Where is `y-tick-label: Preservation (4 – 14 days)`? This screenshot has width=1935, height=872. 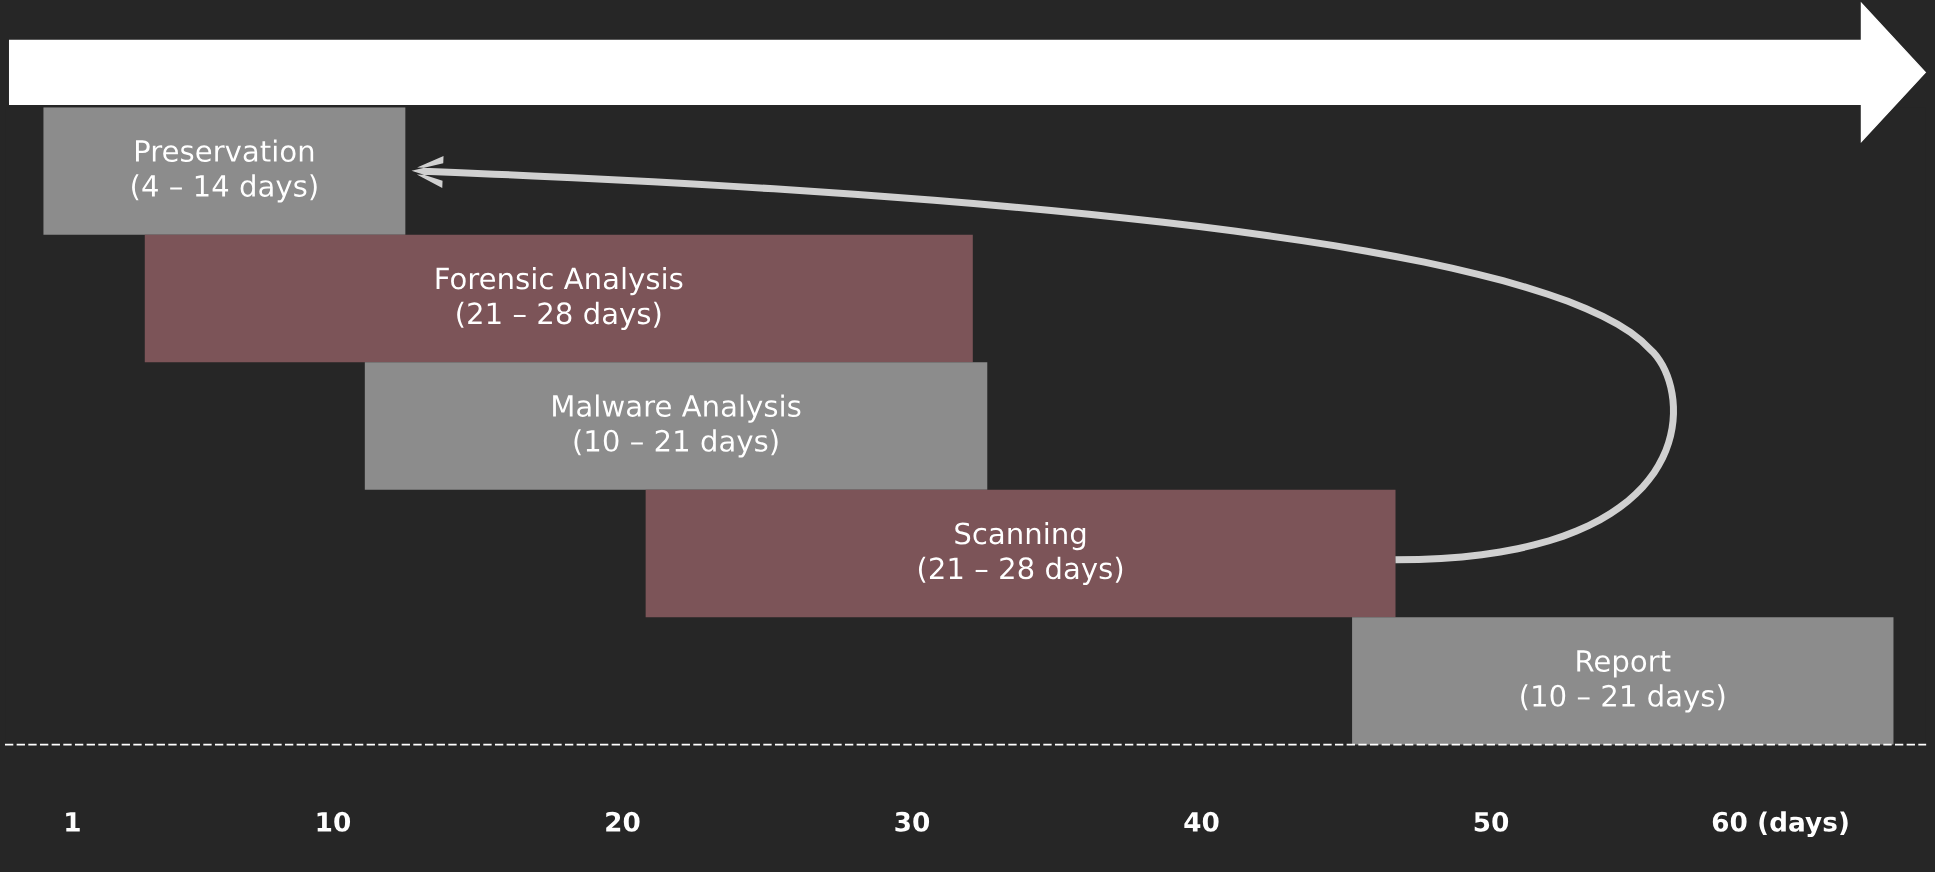 y-tick-label: Preservation (4 – 14 days) is located at coordinates (224, 171).